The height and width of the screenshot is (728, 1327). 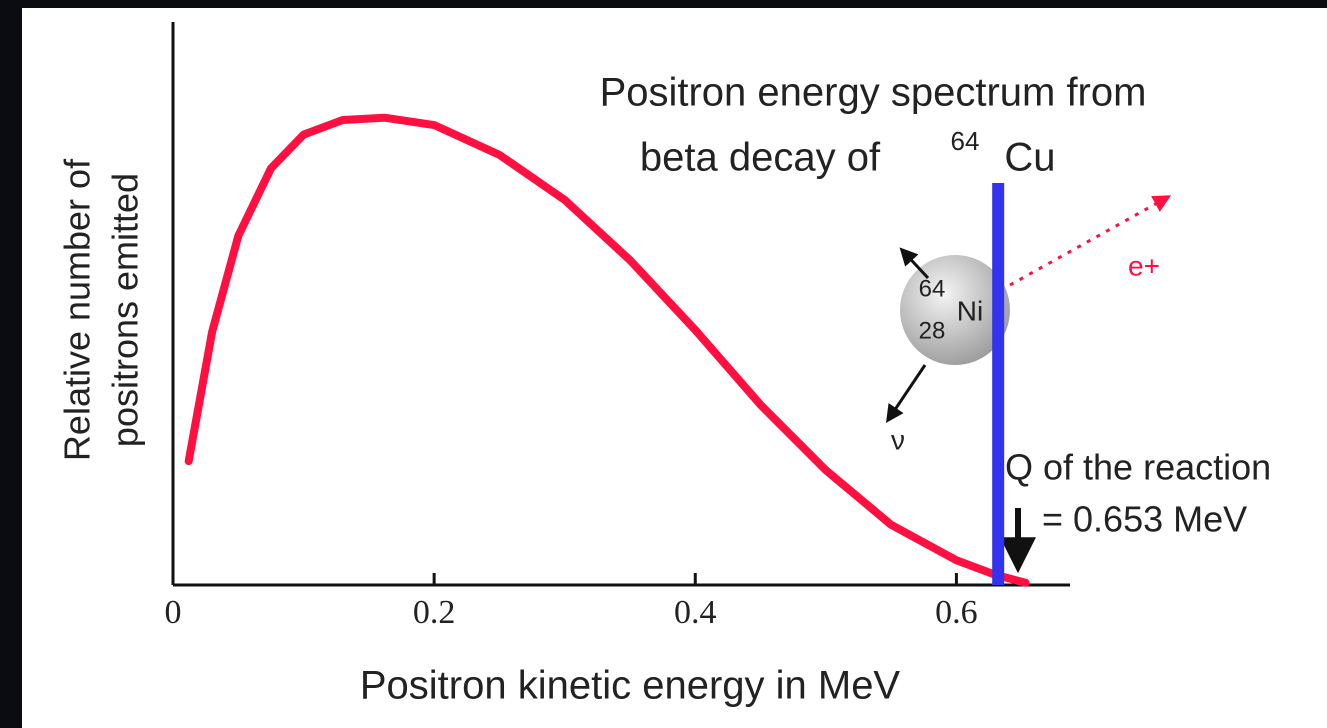 I want to click on recoil-arrow, so click(x=914, y=263).